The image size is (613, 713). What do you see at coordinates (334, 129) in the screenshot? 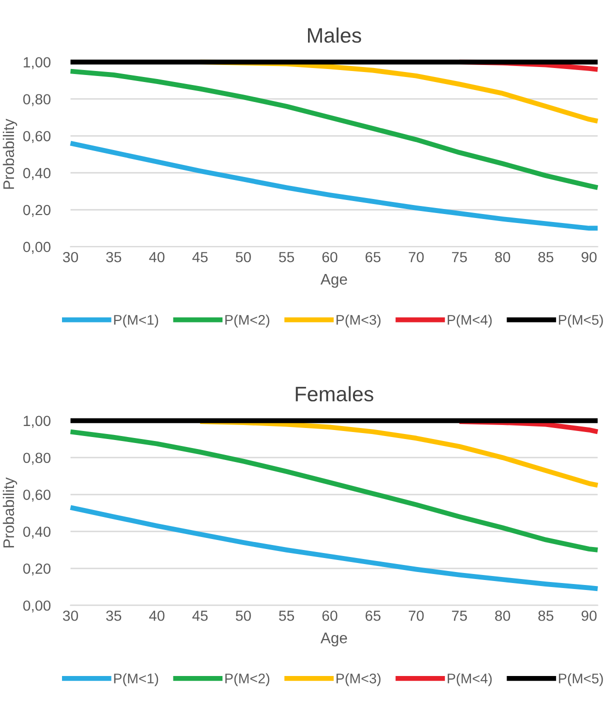
I see `line-series` at bounding box center [334, 129].